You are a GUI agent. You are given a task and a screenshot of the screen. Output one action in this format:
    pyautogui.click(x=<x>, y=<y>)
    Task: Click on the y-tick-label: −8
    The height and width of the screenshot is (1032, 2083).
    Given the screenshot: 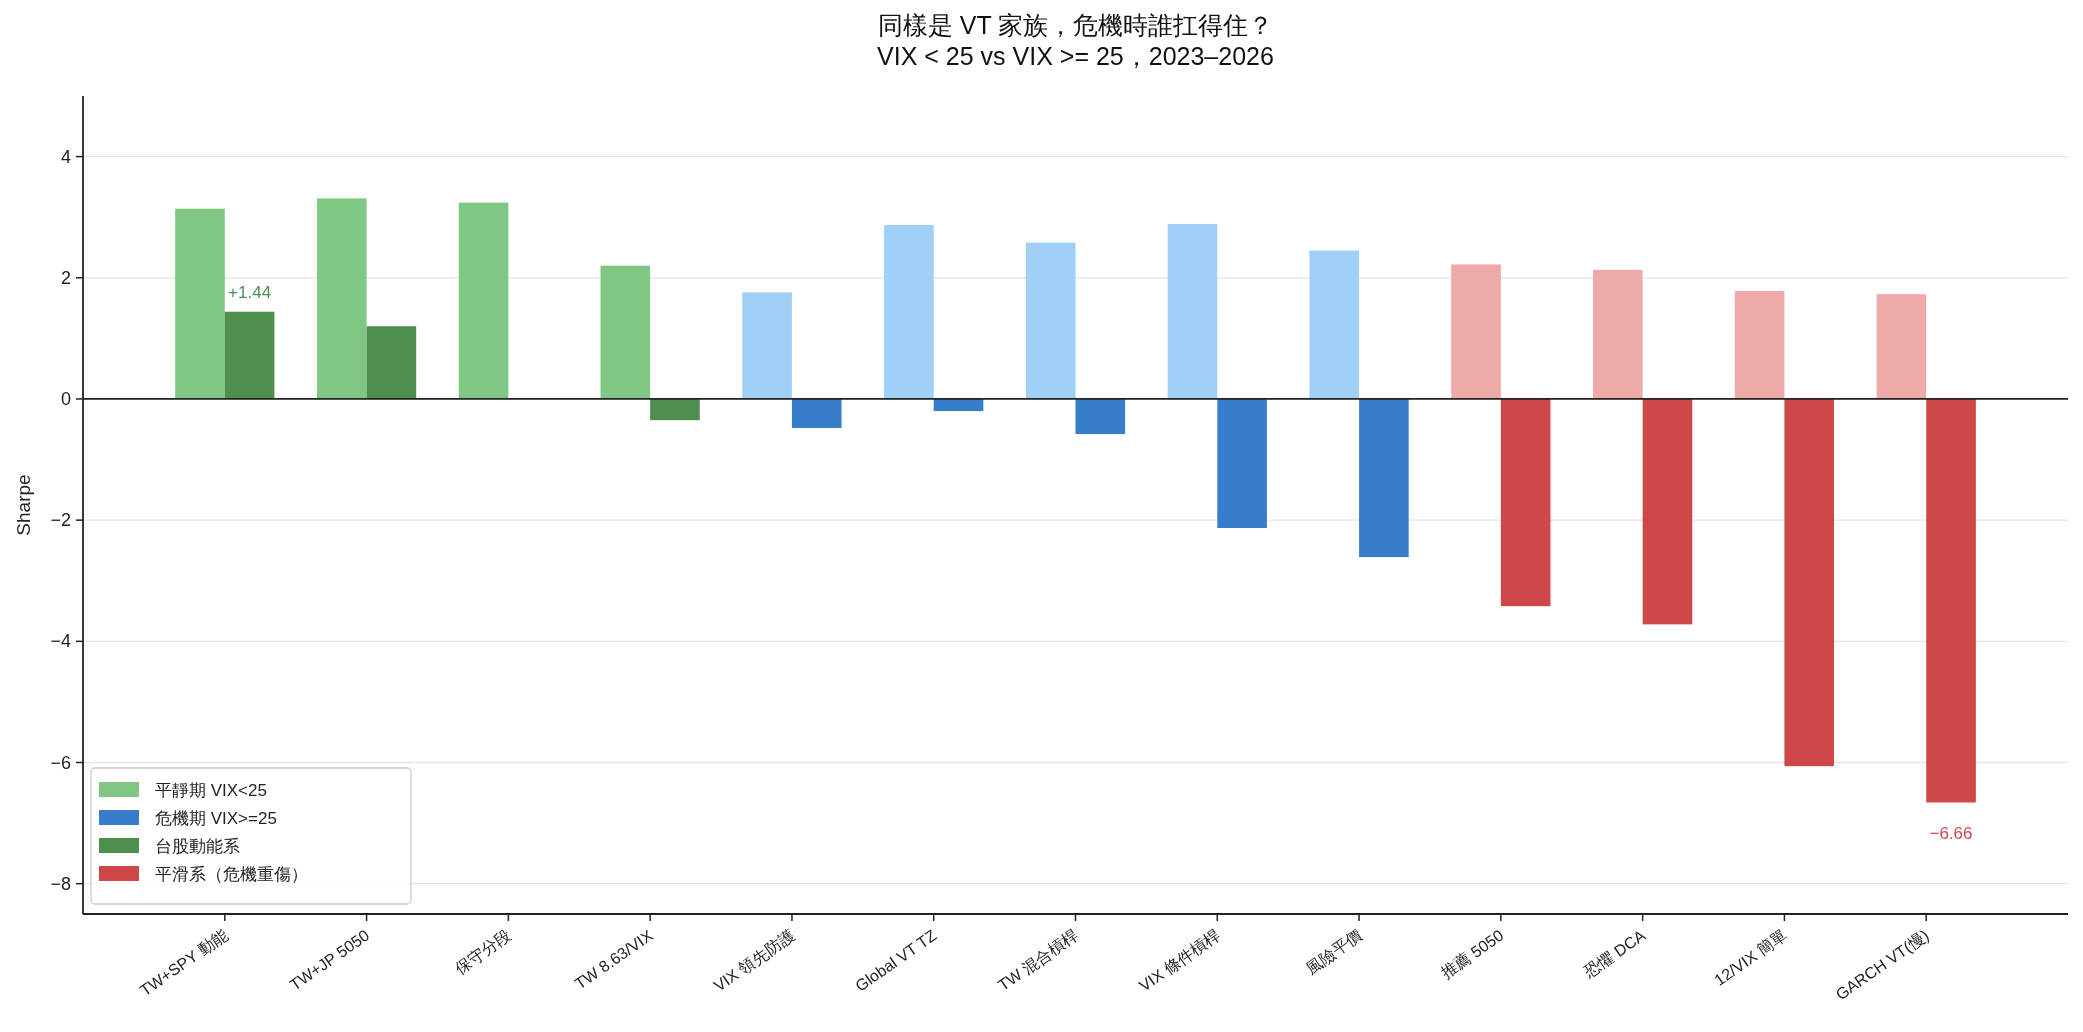 What is the action you would take?
    pyautogui.click(x=60, y=883)
    